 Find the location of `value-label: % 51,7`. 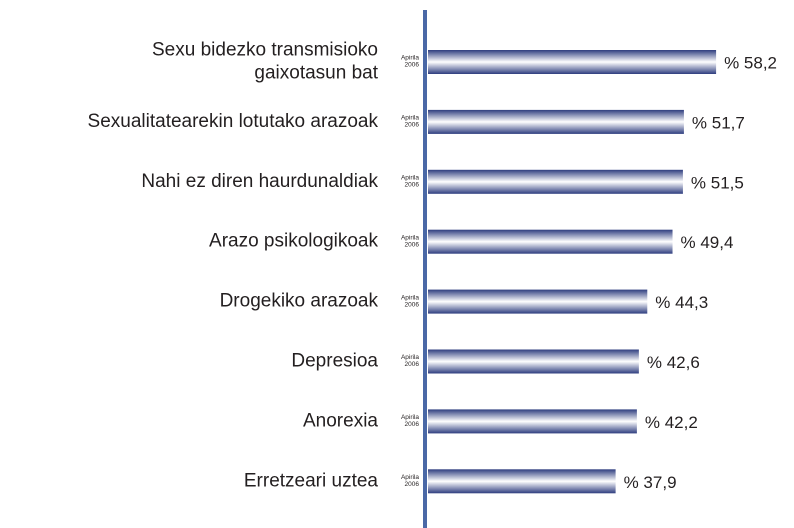

value-label: % 51,7 is located at coordinates (718, 122).